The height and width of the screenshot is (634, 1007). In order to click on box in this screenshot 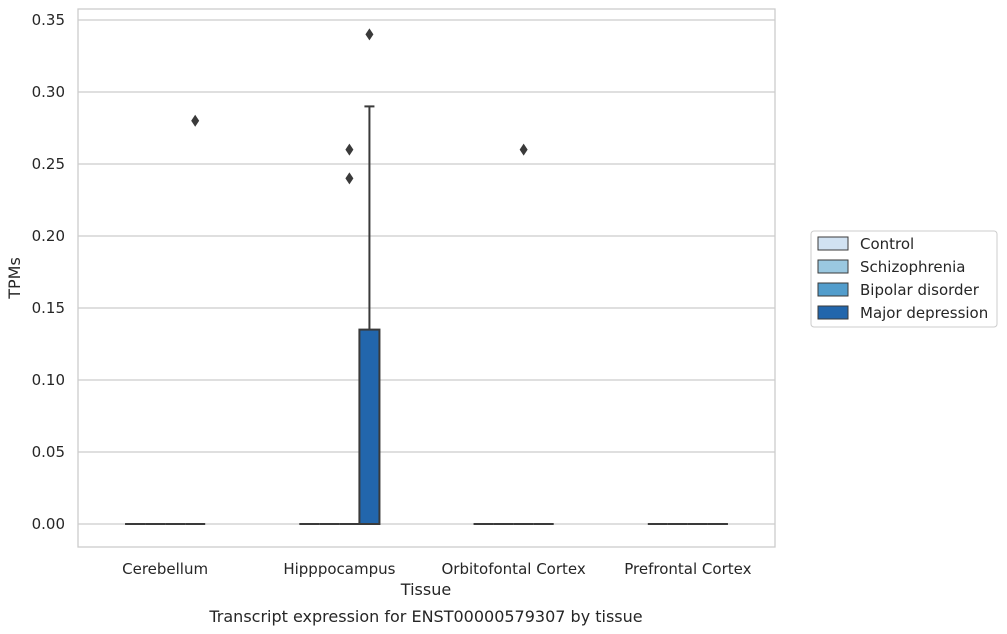, I will do `click(369, 426)`.